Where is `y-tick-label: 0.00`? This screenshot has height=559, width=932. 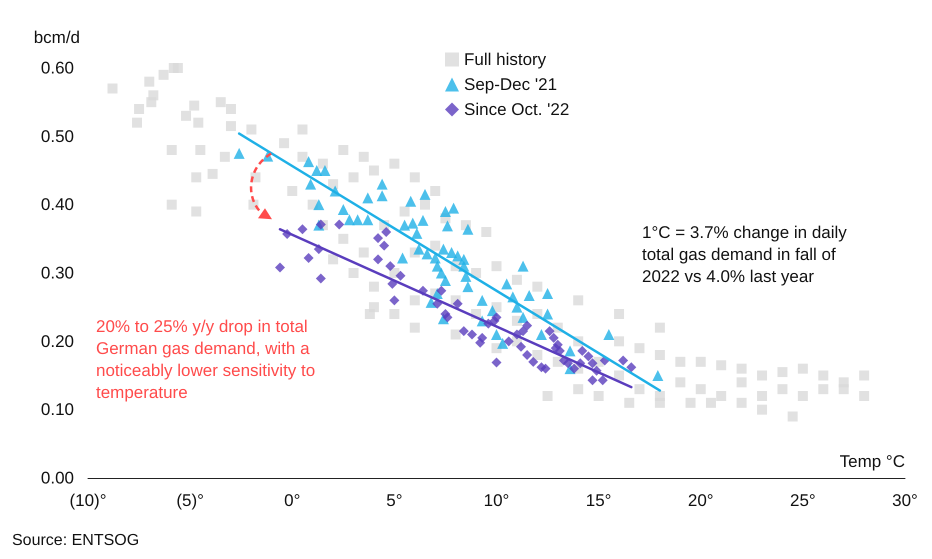
y-tick-label: 0.00 is located at coordinates (57, 478).